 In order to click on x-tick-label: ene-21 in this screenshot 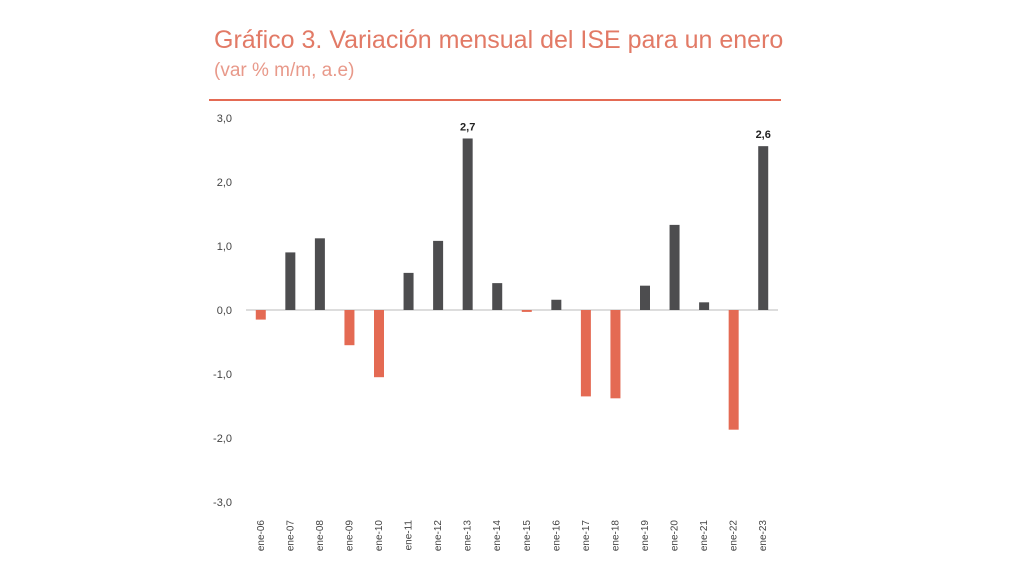, I will do `click(704, 536)`.